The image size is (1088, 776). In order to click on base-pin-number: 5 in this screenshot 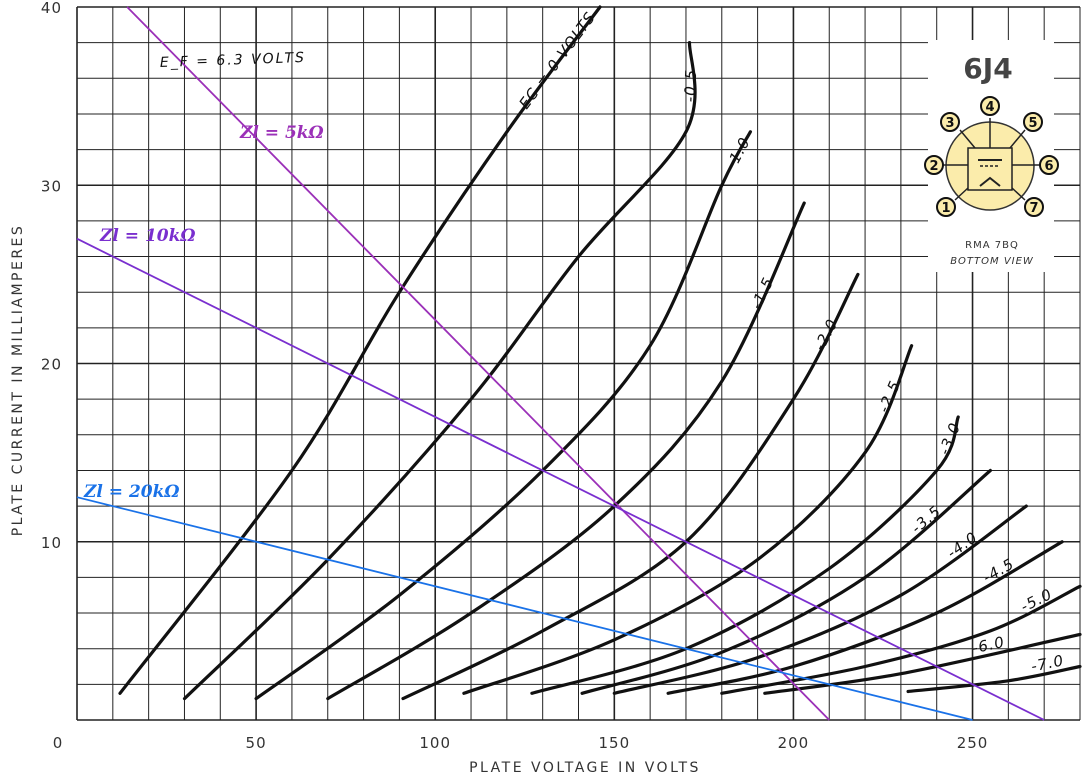, I will do `click(1032, 123)`.